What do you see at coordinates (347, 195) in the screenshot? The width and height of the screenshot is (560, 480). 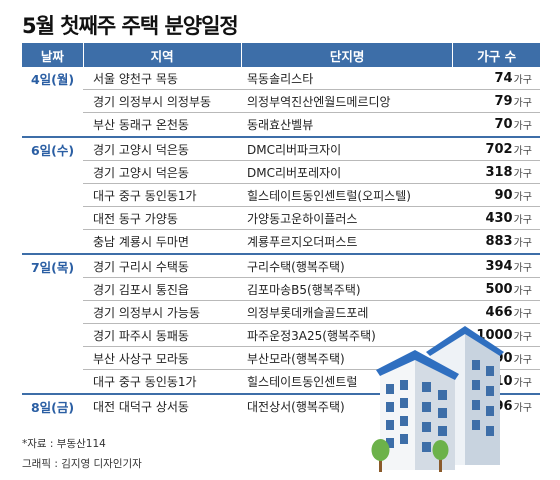 I see `complex-cell: 힐스테이트동인센트럴(오피스텔)` at bounding box center [347, 195].